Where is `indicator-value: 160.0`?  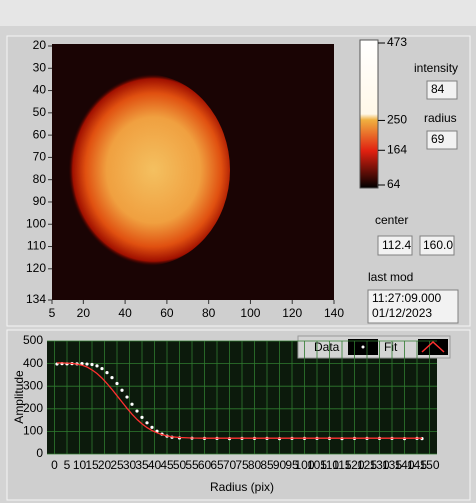
indicator-value: 160.0 is located at coordinates (438, 245).